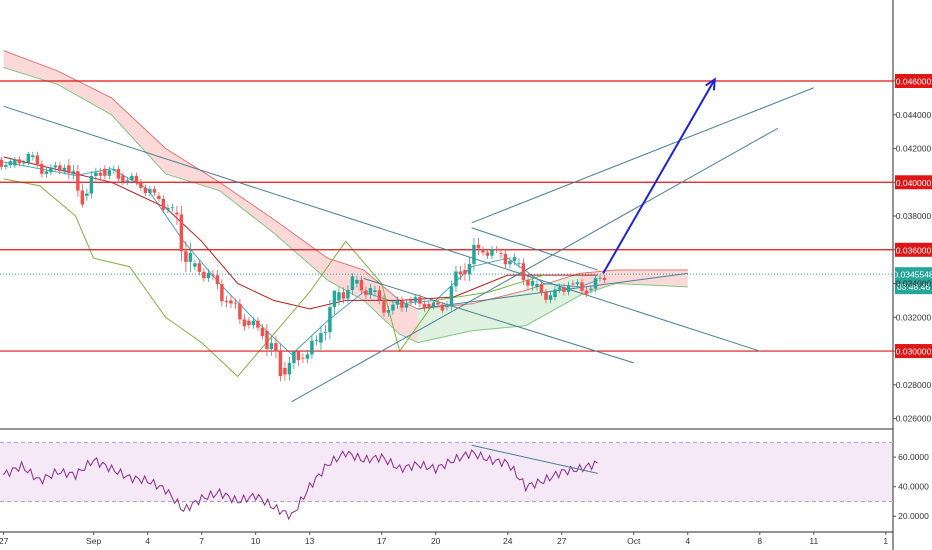 The height and width of the screenshot is (550, 932). Describe the element at coordinates (914, 115) in the screenshot. I see `price-tick-label: 0.044000` at that location.